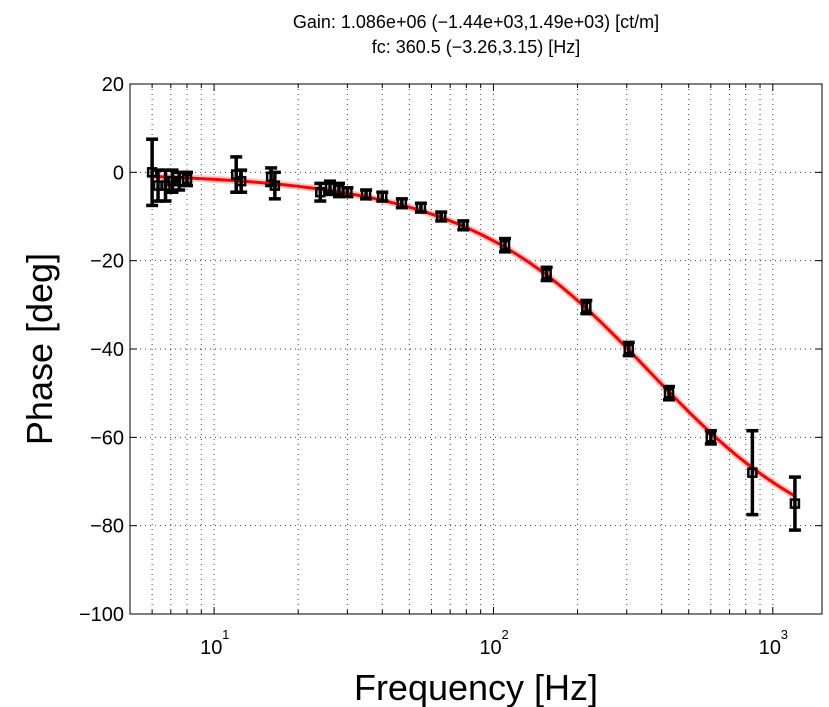 This screenshot has height=707, width=829. I want to click on y-tick-label: −60, so click(107, 438).